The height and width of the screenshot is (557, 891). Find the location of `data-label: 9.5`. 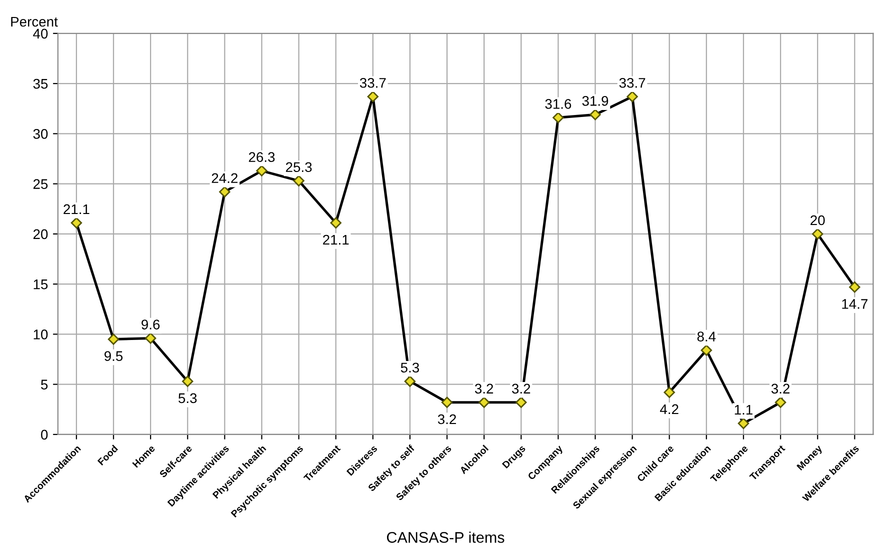

data-label: 9.5 is located at coordinates (113, 356).